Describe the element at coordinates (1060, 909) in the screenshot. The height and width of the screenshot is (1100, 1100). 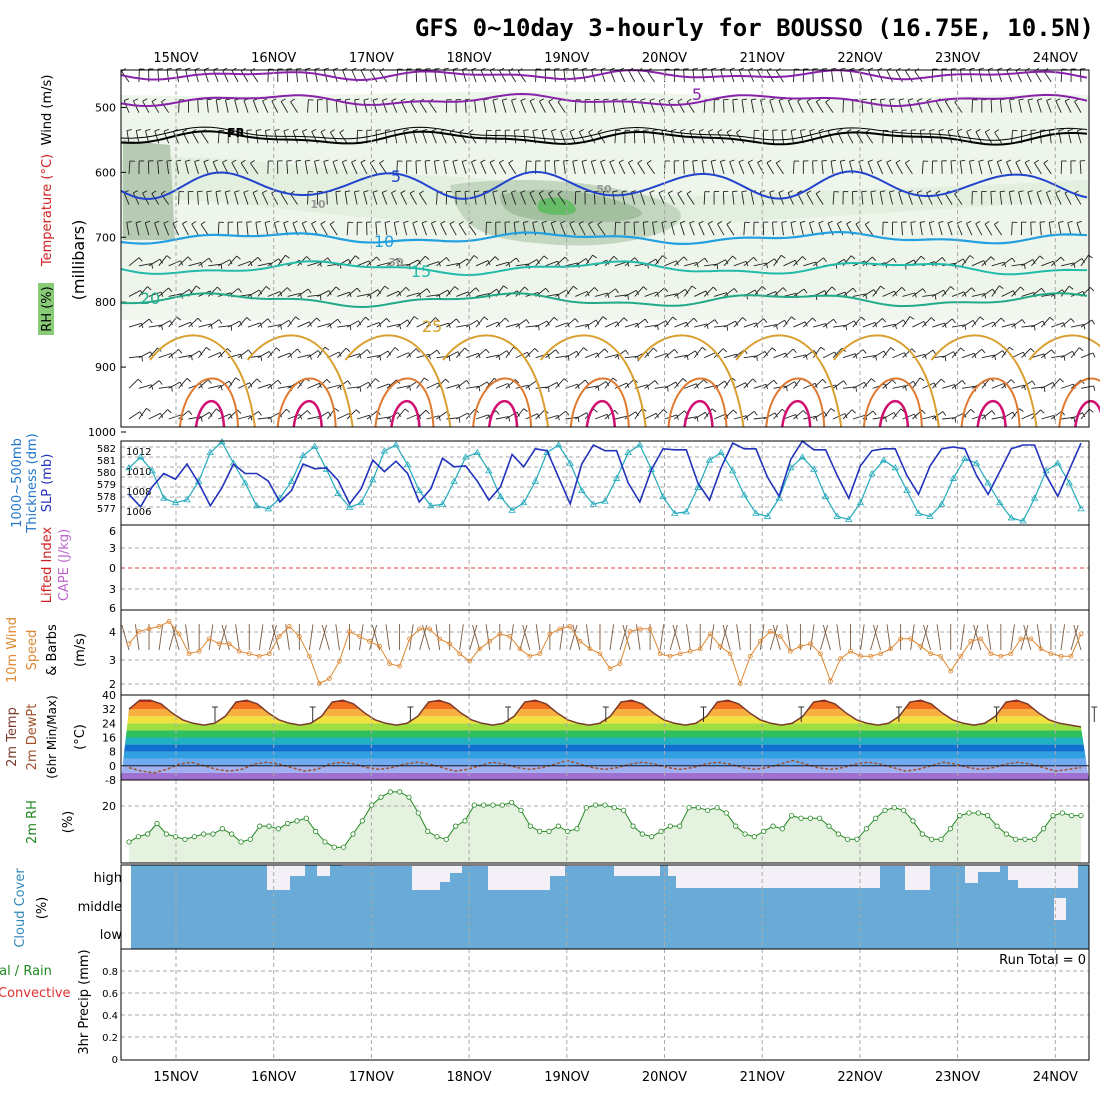
I see `cloud-gap` at that location.